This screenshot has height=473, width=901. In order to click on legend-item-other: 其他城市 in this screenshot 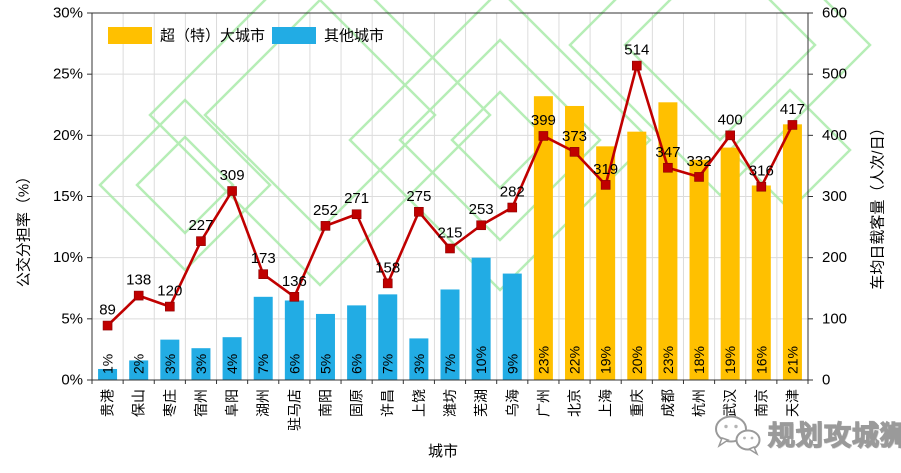, I will do `click(328, 36)`.